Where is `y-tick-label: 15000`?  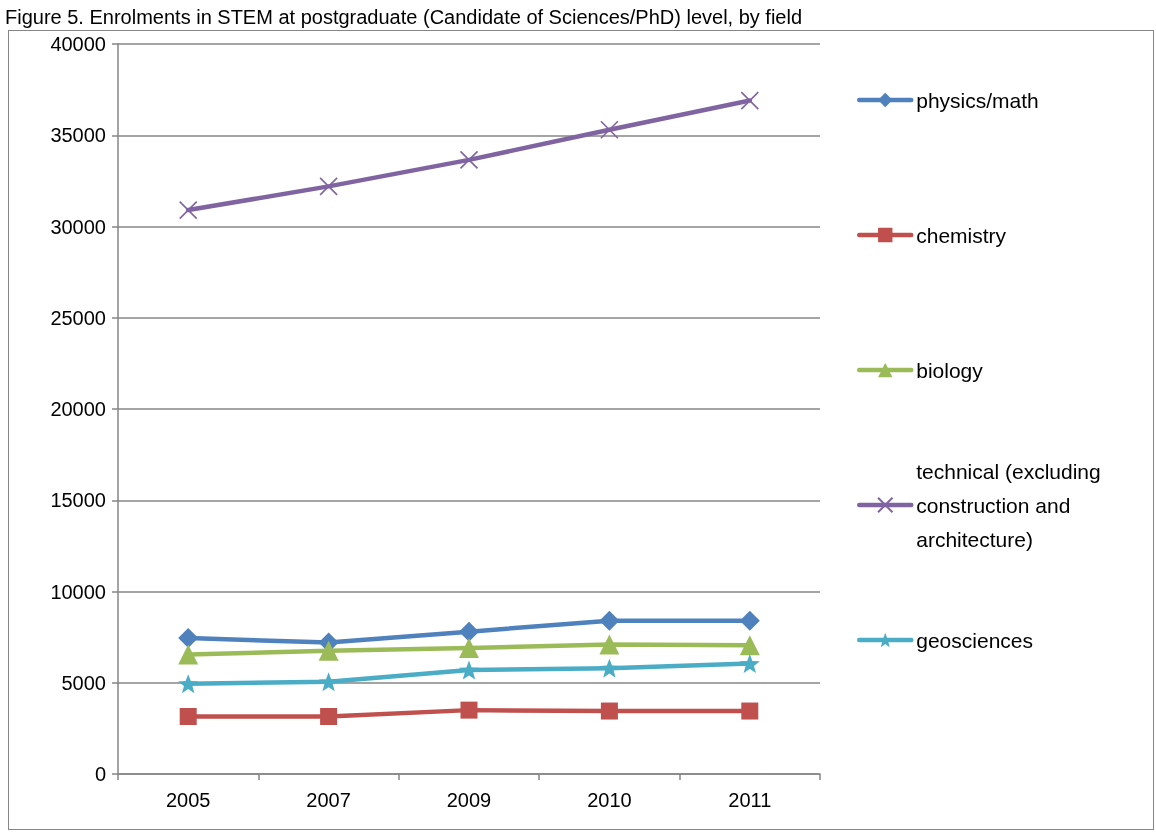
y-tick-label: 15000 is located at coordinates (78, 500).